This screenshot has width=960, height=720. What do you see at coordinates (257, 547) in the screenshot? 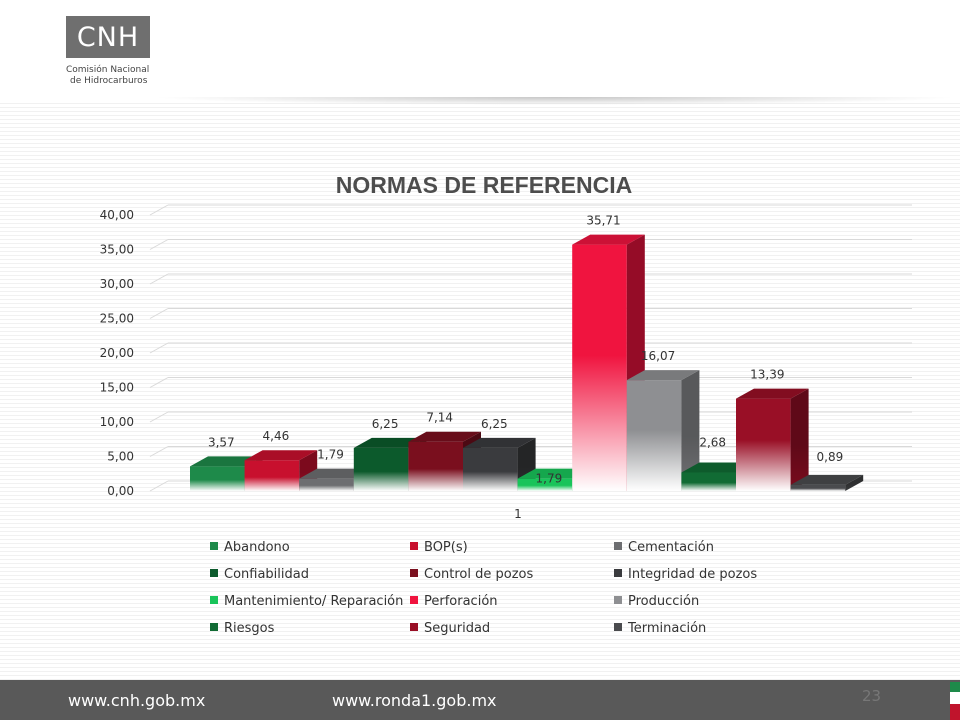
I see `legend-label: Abandono` at bounding box center [257, 547].